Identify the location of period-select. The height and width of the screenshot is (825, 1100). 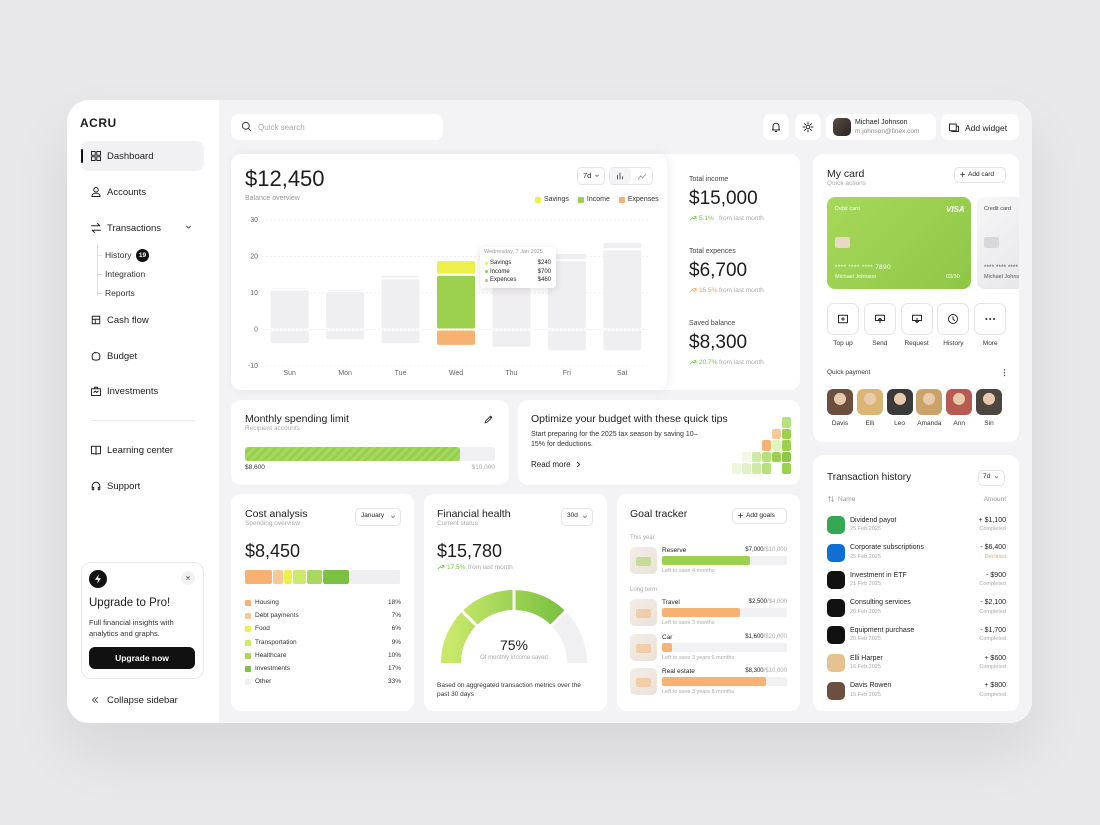
(591, 176).